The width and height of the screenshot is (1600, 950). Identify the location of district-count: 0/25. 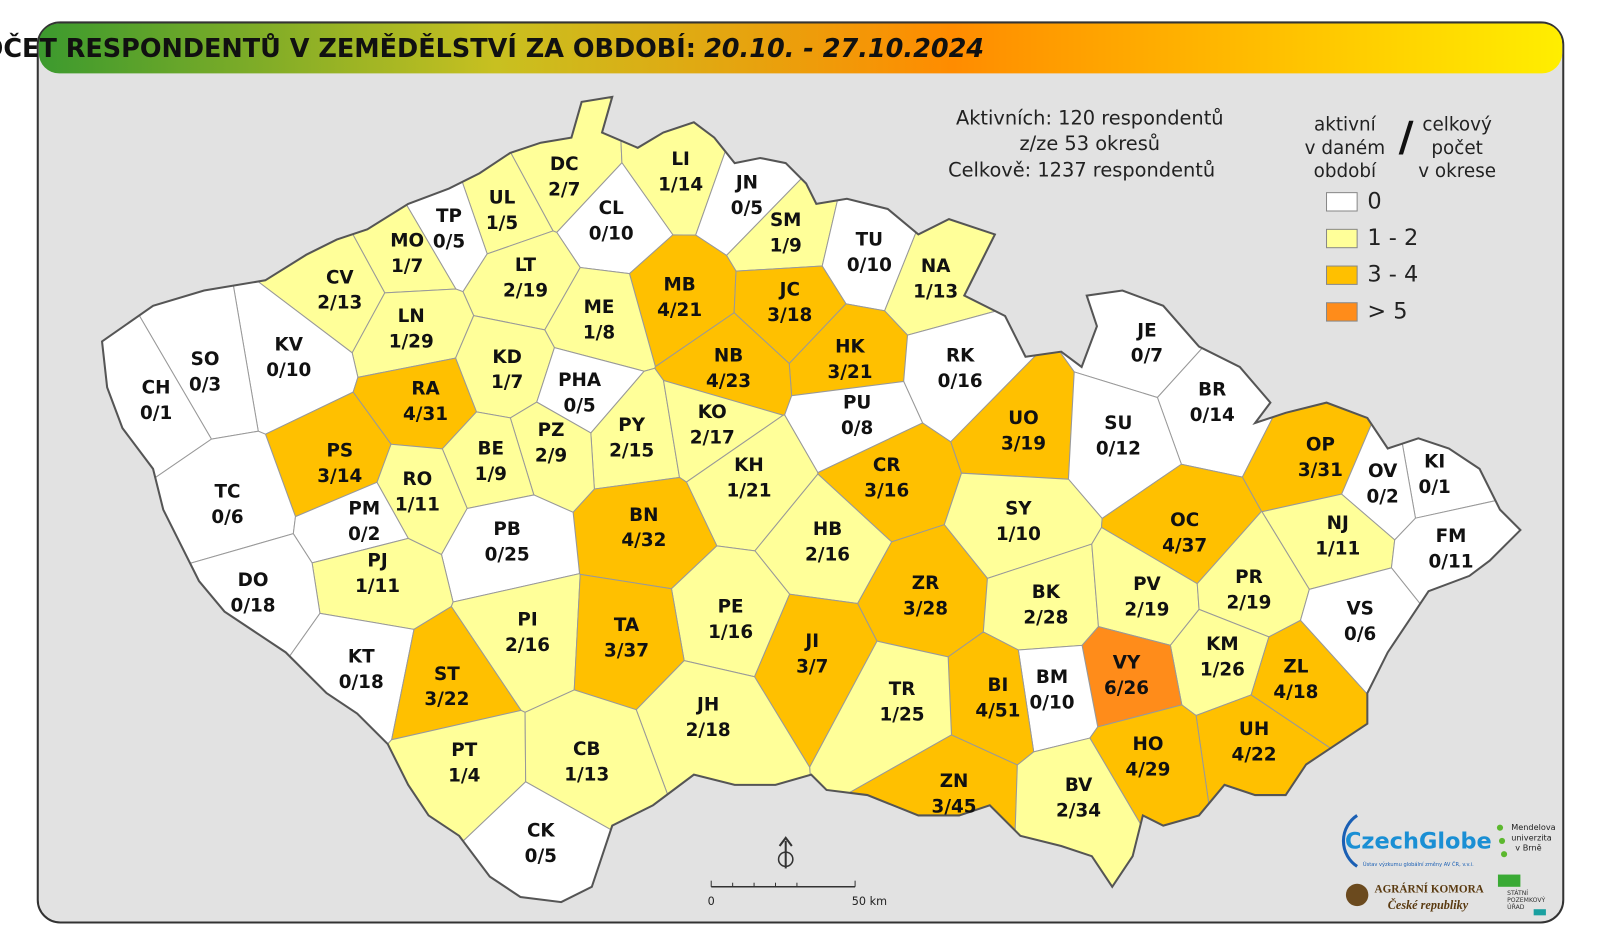
(507, 555).